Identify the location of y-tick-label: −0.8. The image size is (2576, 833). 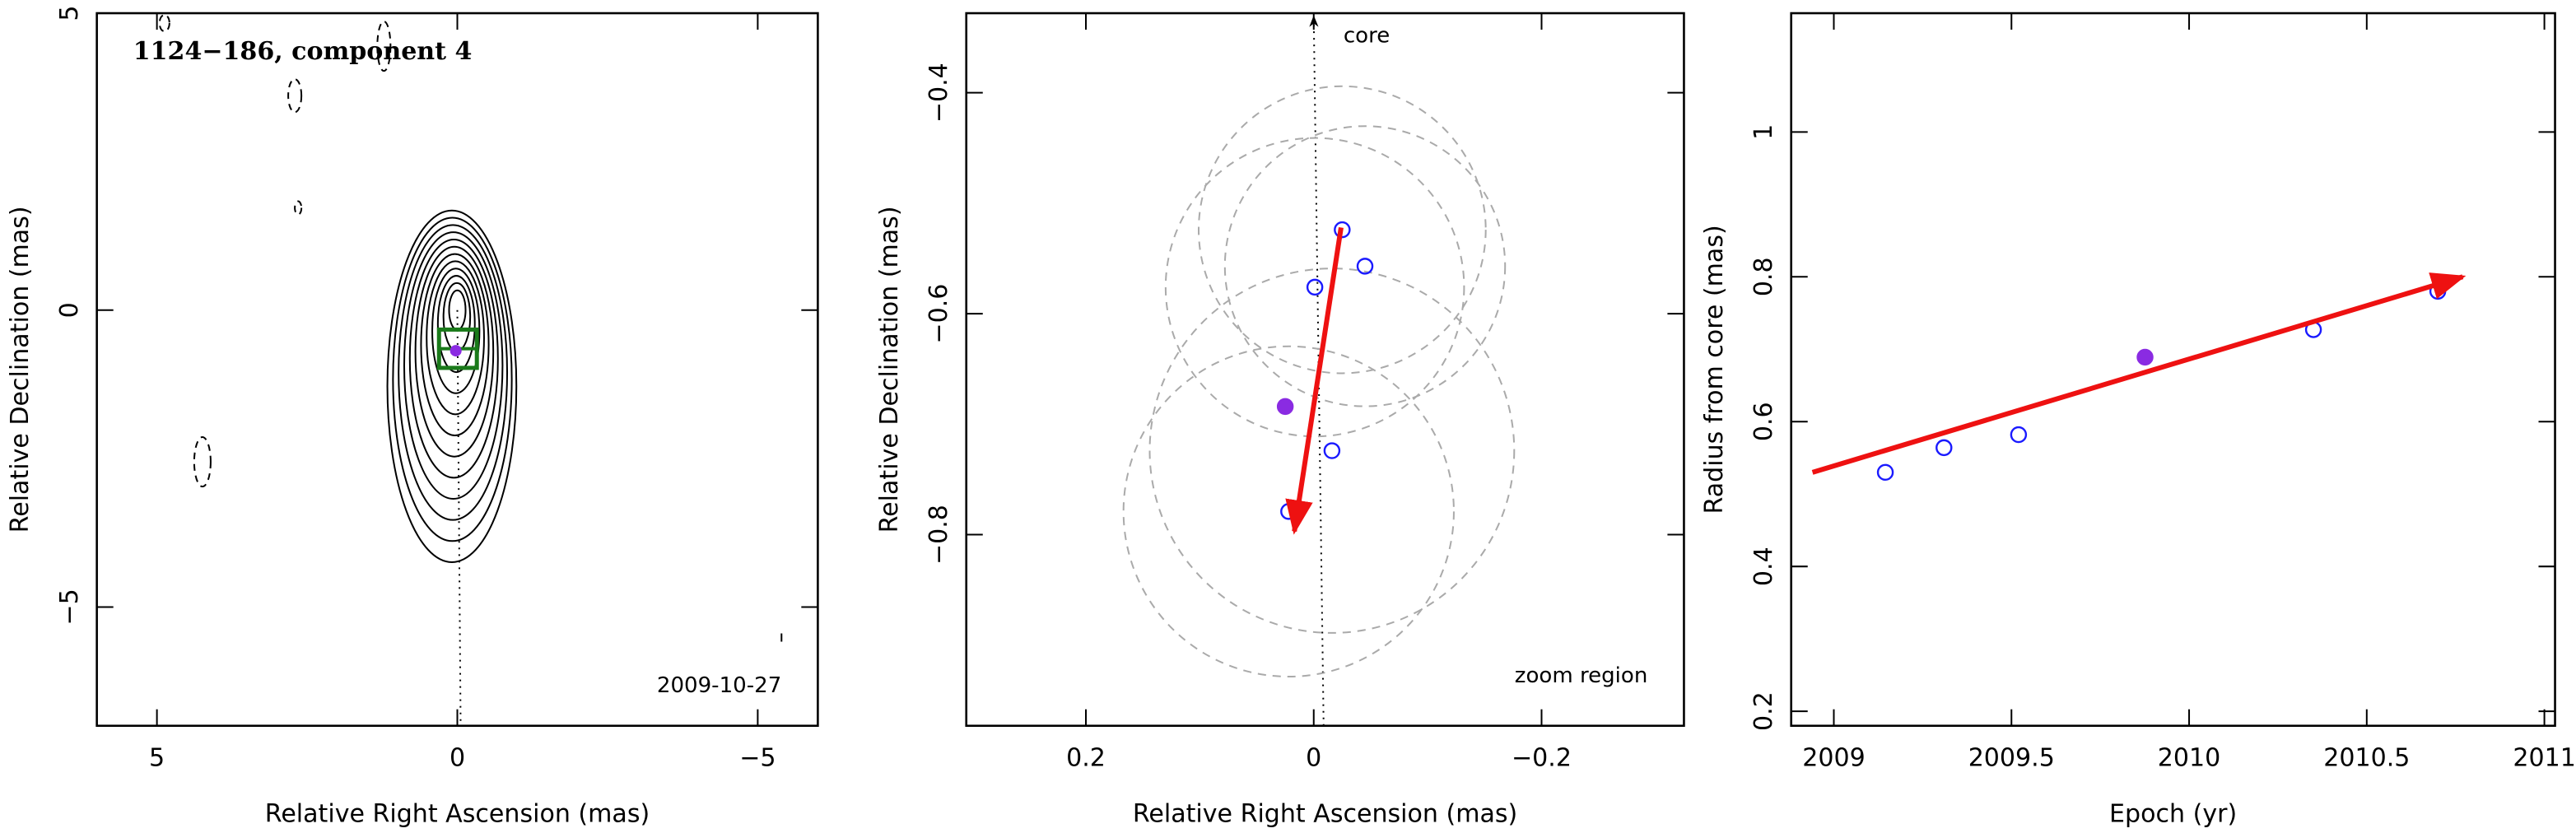
(939, 535).